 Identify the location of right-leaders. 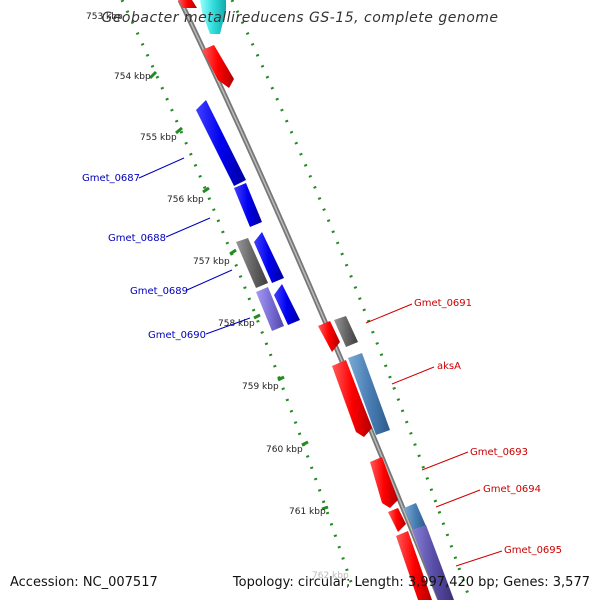
(434, 435).